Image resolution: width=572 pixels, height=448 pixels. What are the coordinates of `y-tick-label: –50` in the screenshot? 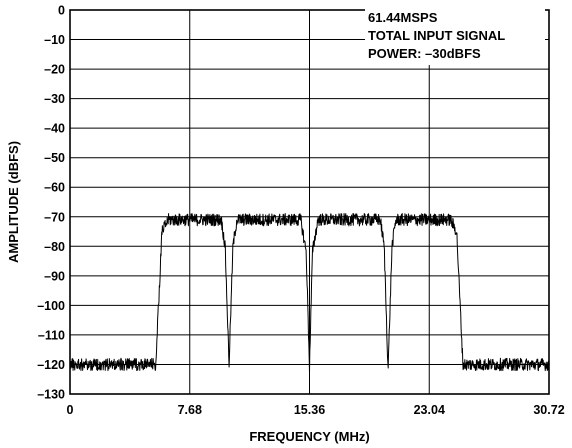 It's located at (54, 158).